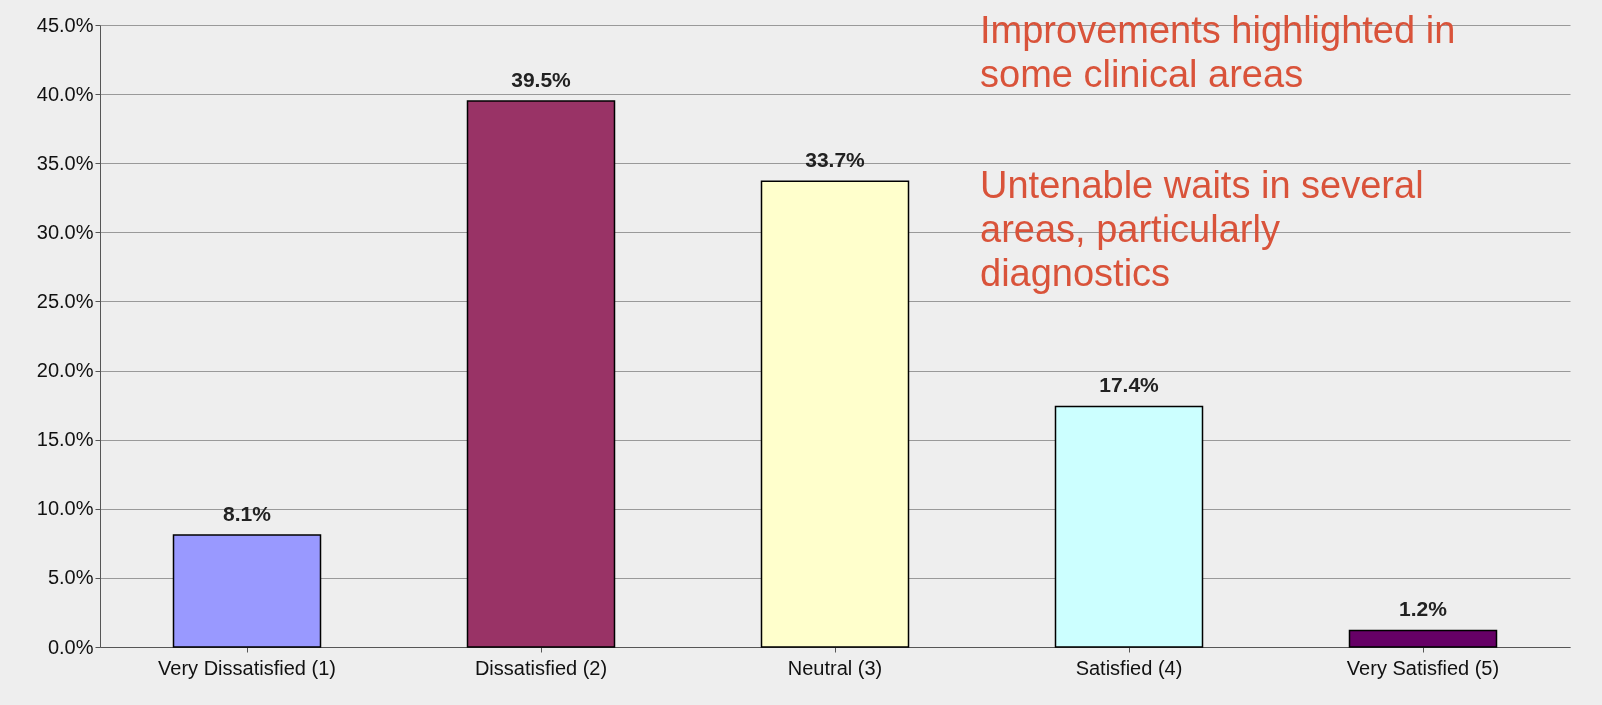  I want to click on y-tick-label: 20.0%, so click(65, 370).